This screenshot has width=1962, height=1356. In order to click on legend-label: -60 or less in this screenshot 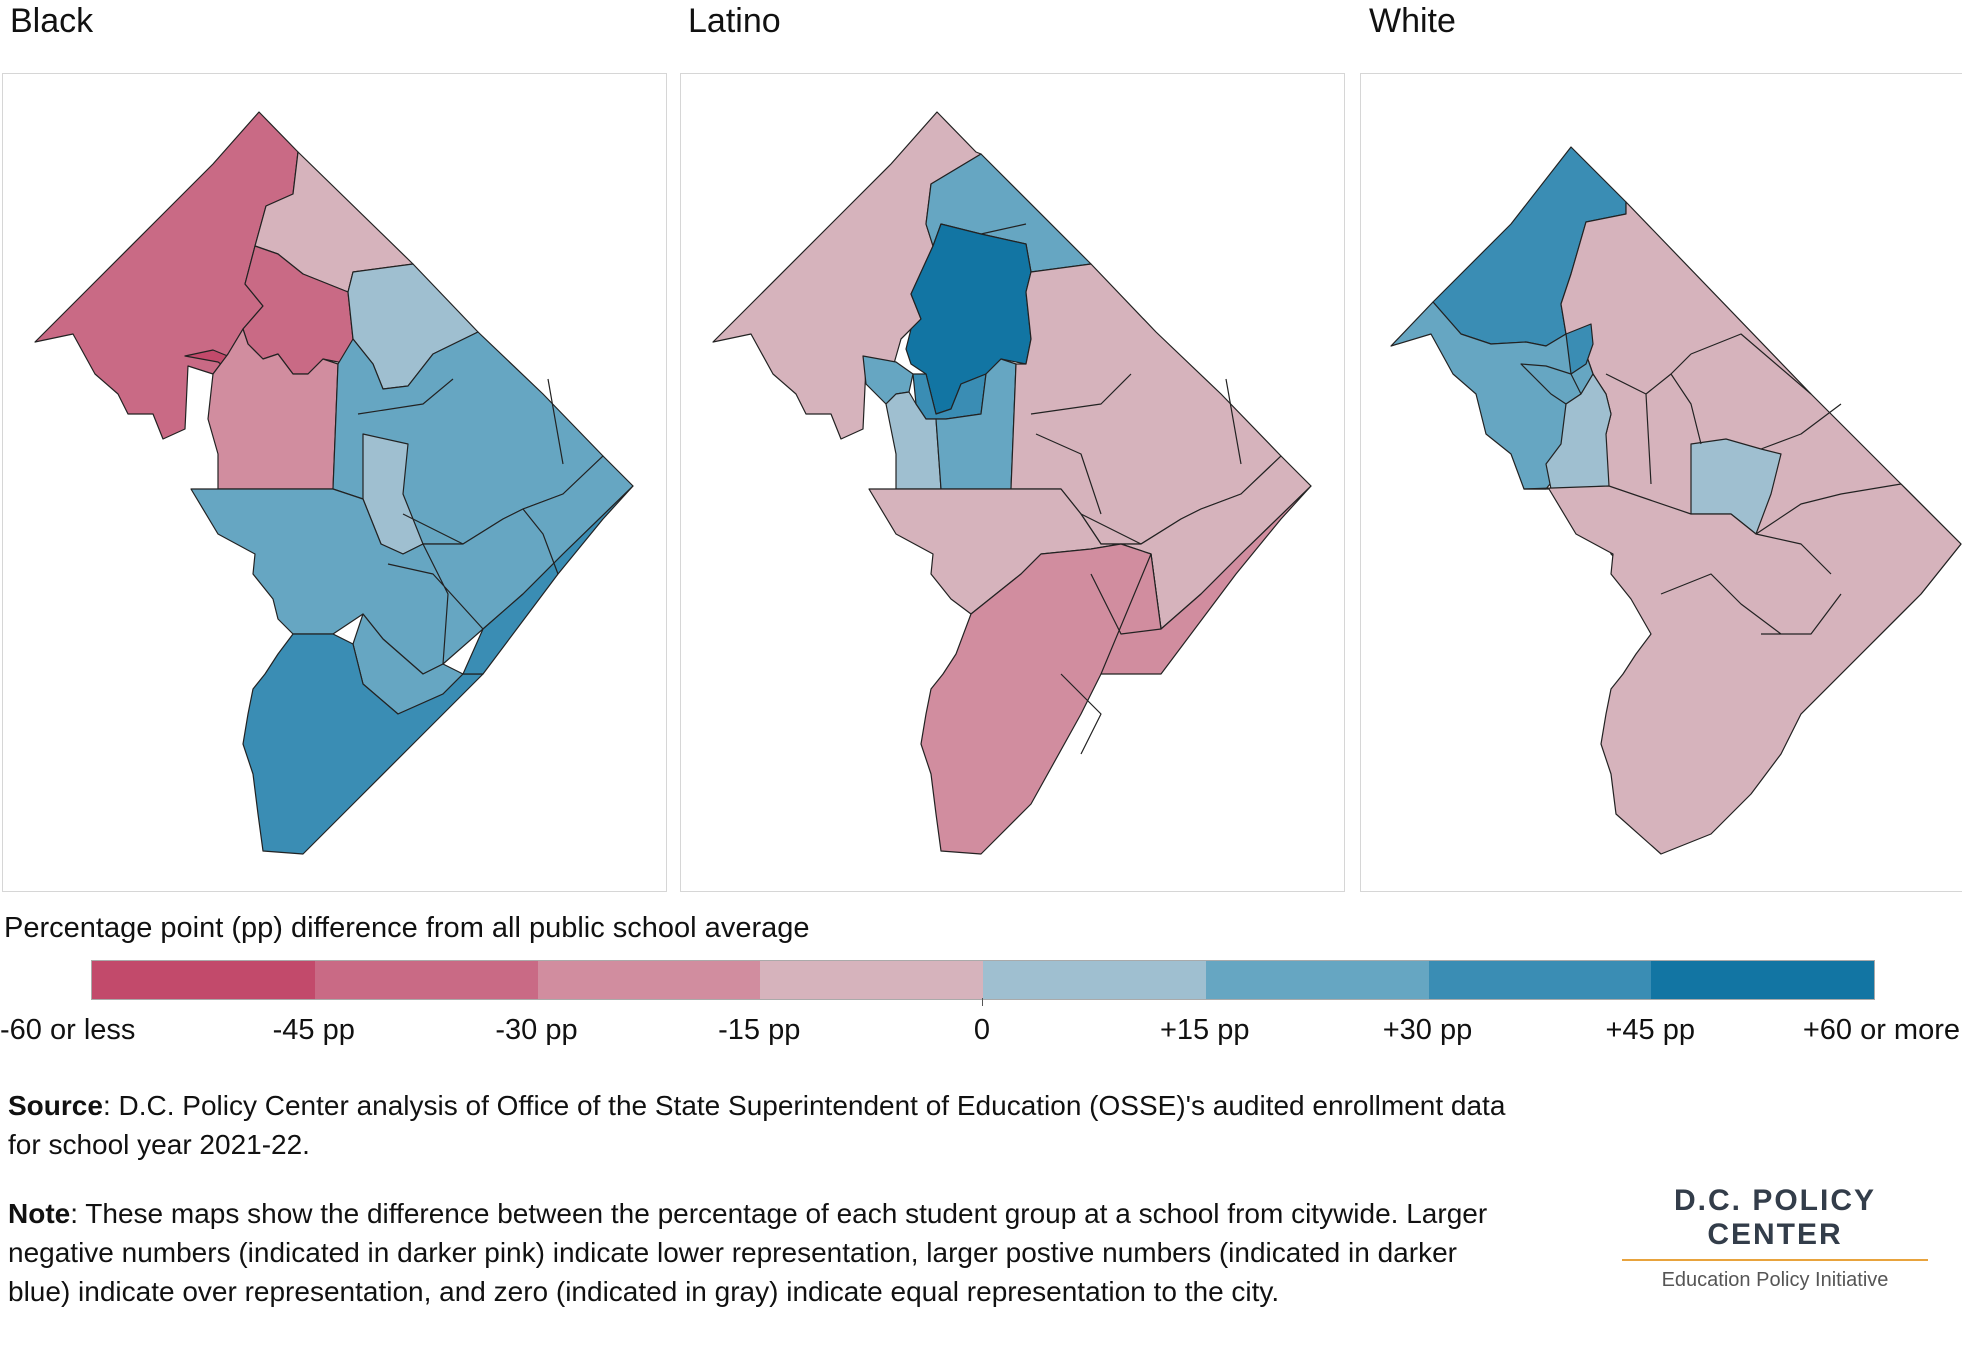, I will do `click(68, 1030)`.